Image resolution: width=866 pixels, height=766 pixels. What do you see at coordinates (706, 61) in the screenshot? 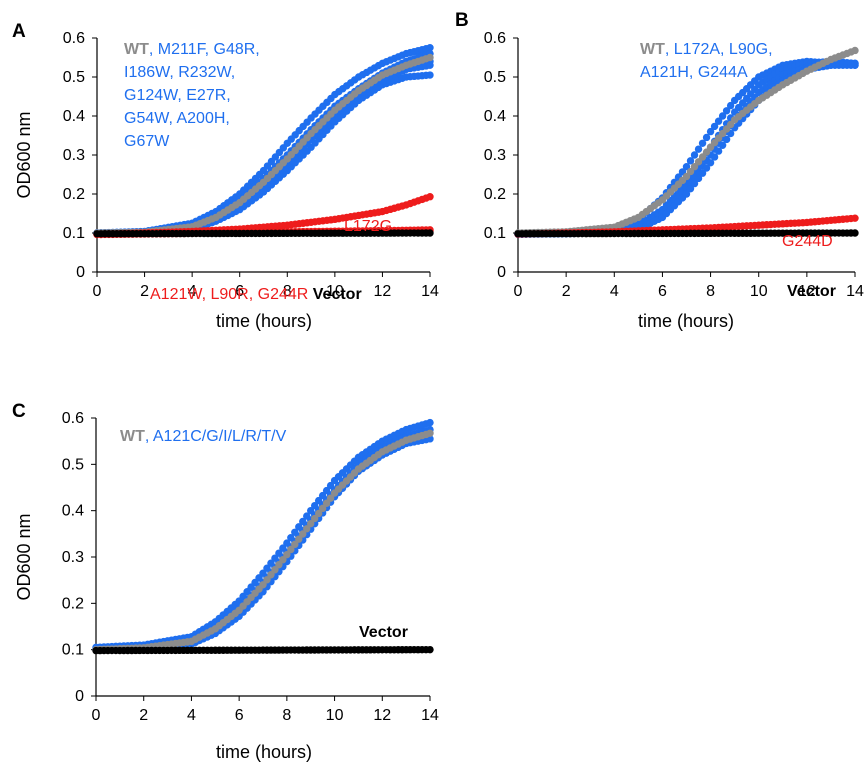
I see `series-annotation: WT, L172A, L90G, A121H, G244A` at bounding box center [706, 61].